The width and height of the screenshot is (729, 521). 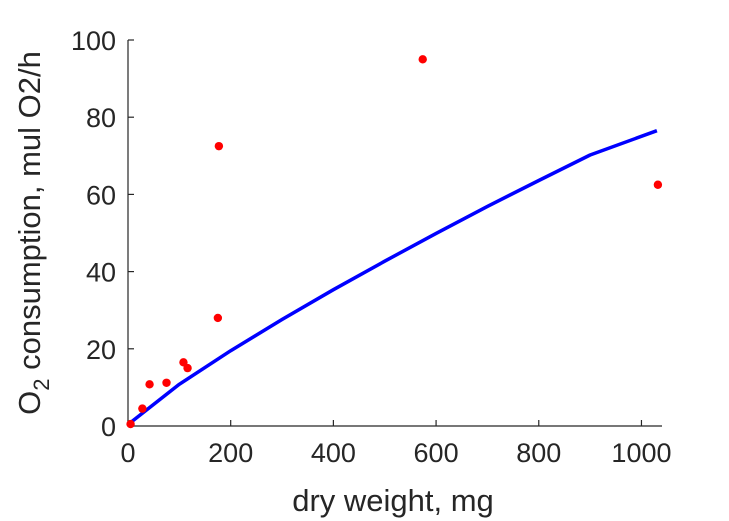 What do you see at coordinates (101, 118) in the screenshot?
I see `y-tick-label: 80` at bounding box center [101, 118].